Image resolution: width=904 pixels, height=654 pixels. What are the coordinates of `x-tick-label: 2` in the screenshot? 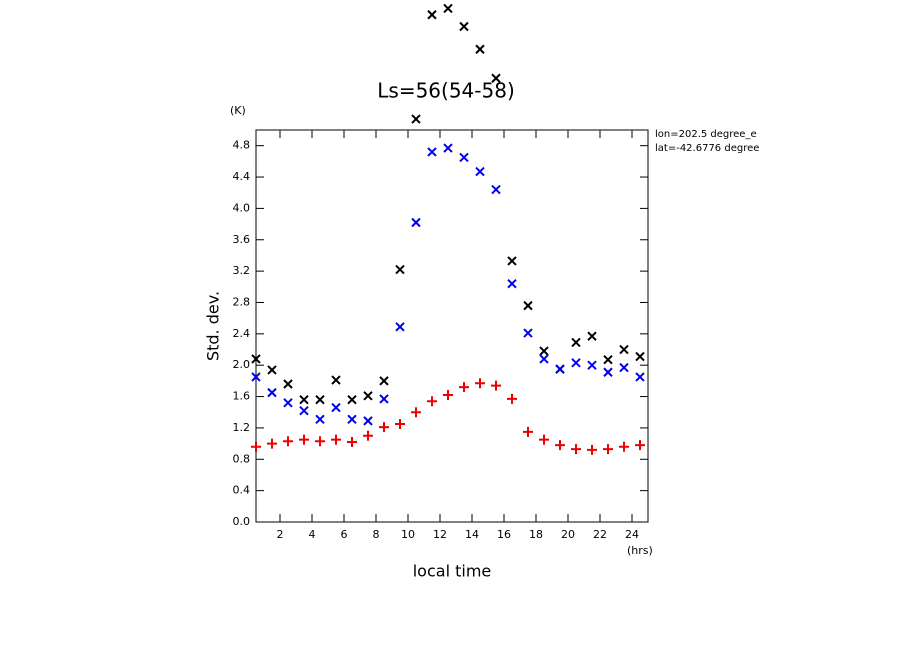 It's located at (280, 534).